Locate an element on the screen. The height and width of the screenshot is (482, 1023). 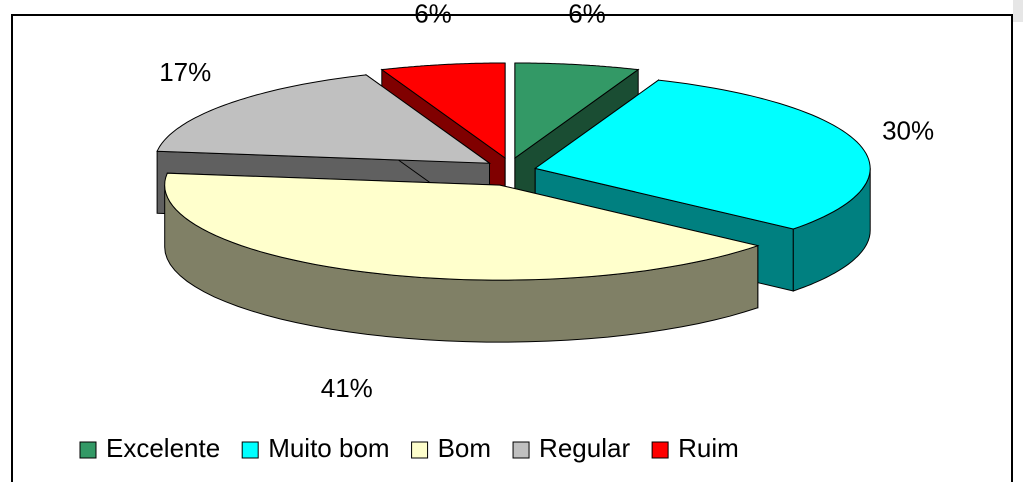
data-label: 41% is located at coordinates (347, 388).